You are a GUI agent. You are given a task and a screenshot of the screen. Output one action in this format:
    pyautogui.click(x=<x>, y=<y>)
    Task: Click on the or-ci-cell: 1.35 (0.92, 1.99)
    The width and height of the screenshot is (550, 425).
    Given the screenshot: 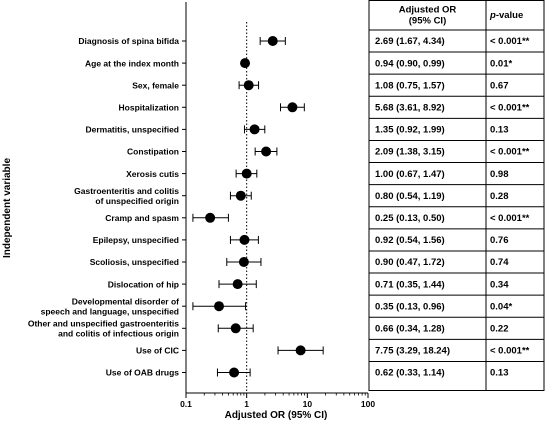 What is the action you would take?
    pyautogui.click(x=410, y=130)
    